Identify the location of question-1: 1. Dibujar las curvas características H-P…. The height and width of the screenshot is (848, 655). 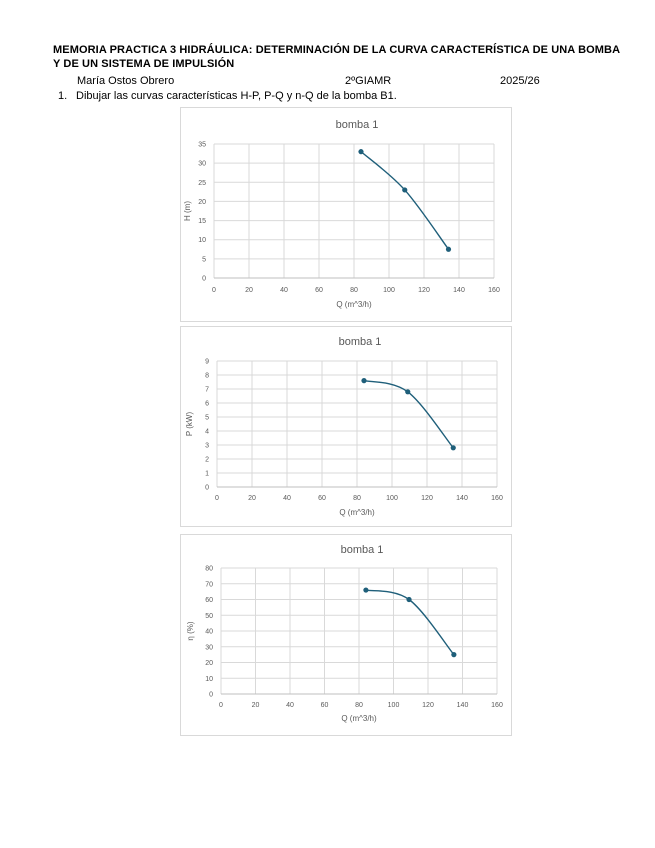
(227, 96).